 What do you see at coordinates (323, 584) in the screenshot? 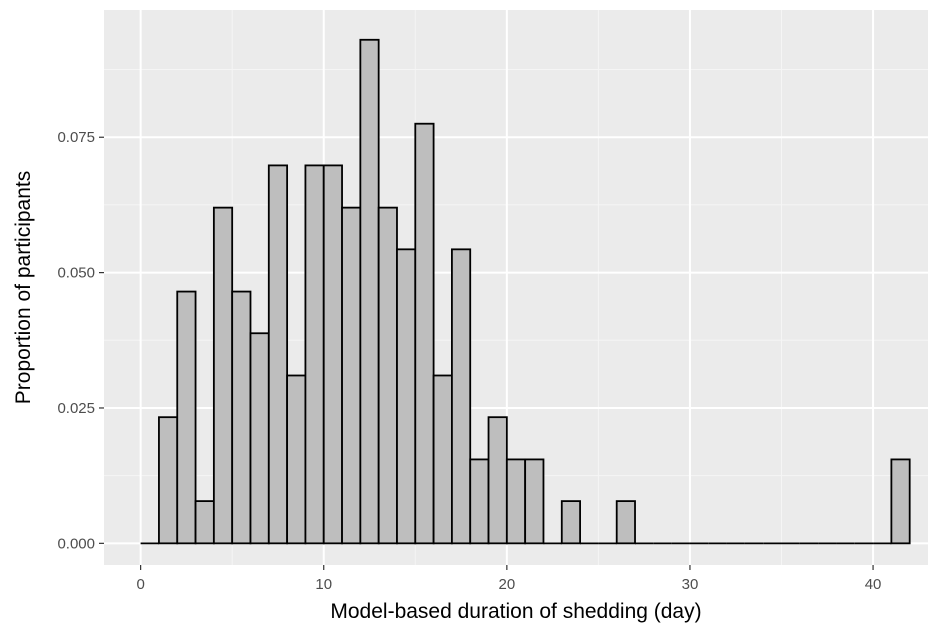
I see `x-tick-label: 10` at bounding box center [323, 584].